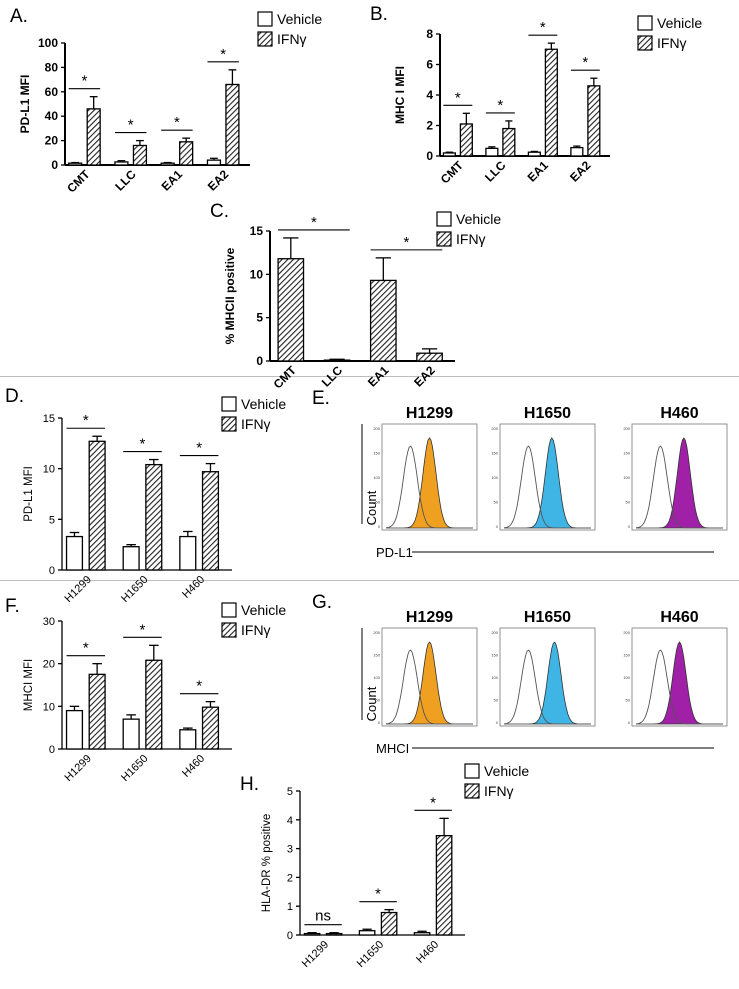  What do you see at coordinates (322, 602) in the screenshot?
I see `panel-label: G.` at bounding box center [322, 602].